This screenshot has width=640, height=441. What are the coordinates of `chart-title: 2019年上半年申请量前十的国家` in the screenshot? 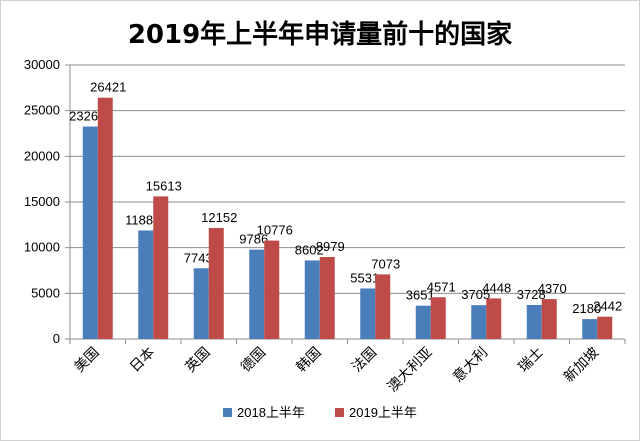 It's located at (320, 35).